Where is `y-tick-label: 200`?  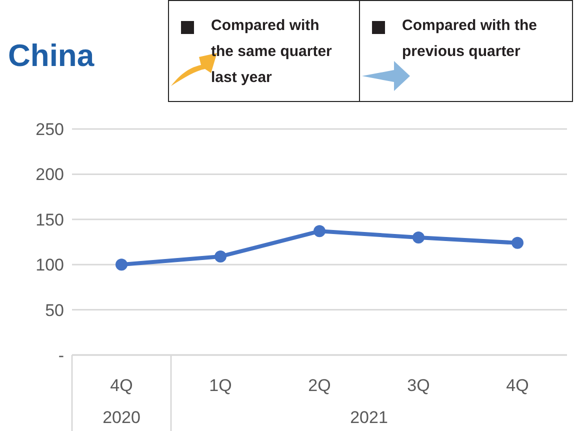 y-tick-label: 200 is located at coordinates (50, 174).